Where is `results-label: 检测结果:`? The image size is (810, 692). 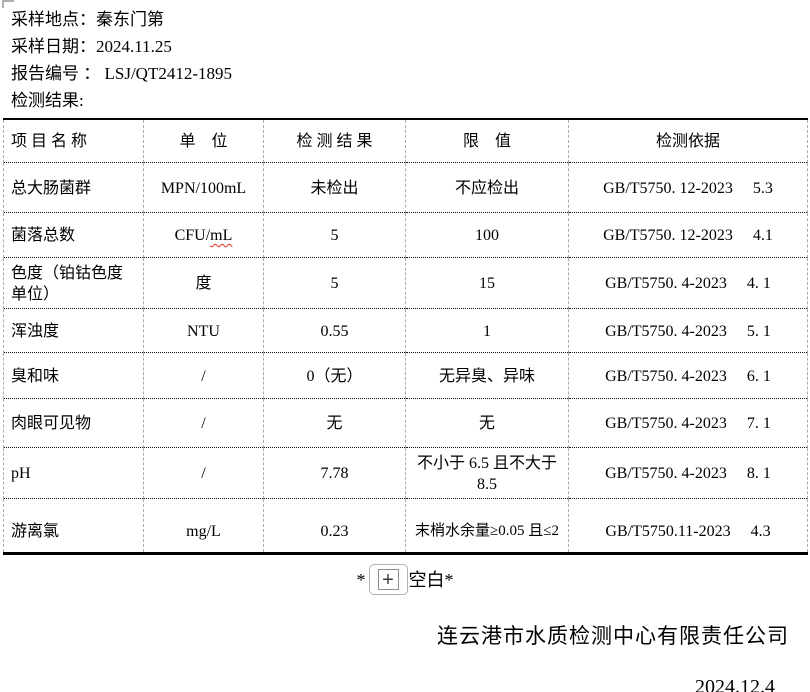 results-label: 检测结果: is located at coordinates (47, 100).